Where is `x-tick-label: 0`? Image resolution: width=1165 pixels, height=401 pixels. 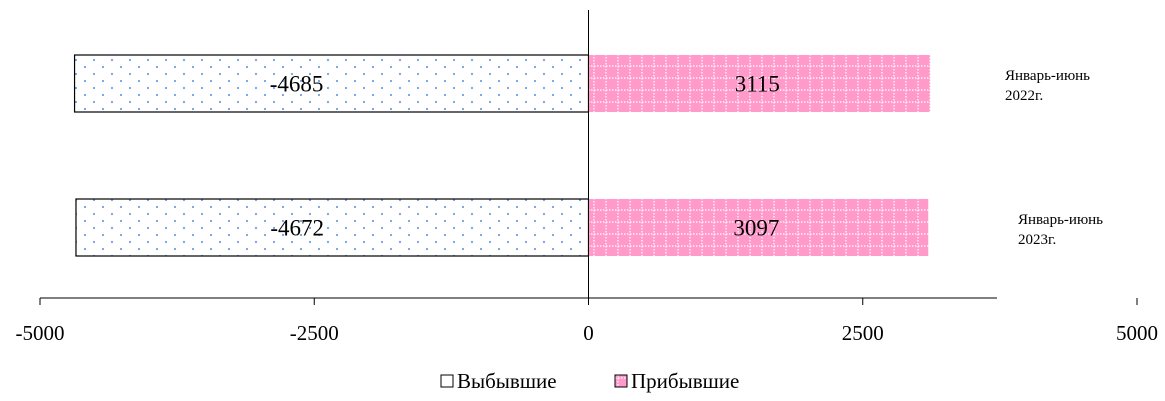 x-tick-label: 0 is located at coordinates (588, 333).